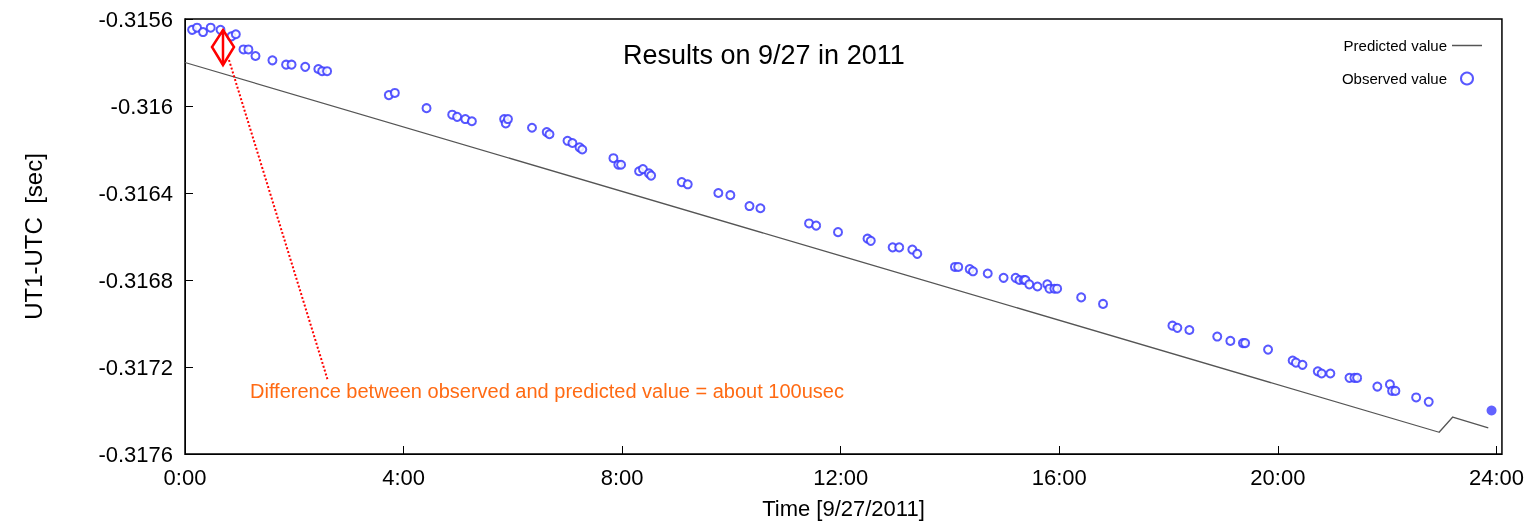 The height and width of the screenshot is (532, 1535). What do you see at coordinates (1496, 477) in the screenshot?
I see `x-tick-label: 24:00` at bounding box center [1496, 477].